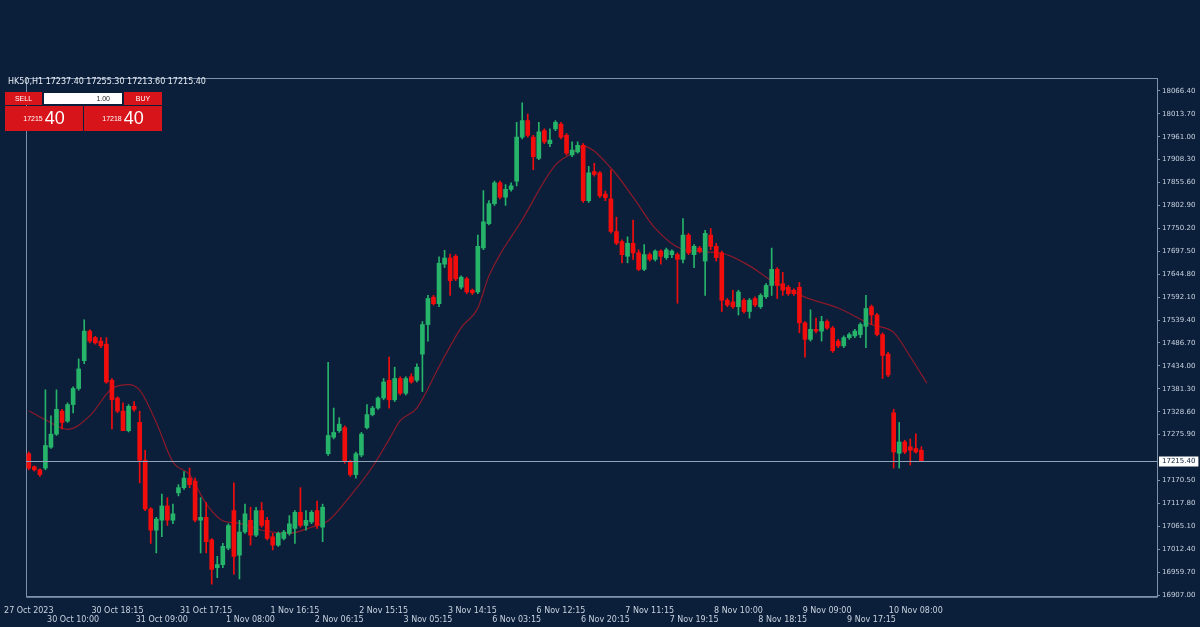 This screenshot has width=1200, height=627. I want to click on x-tick-label: 1 Nov 16:15, so click(295, 610).